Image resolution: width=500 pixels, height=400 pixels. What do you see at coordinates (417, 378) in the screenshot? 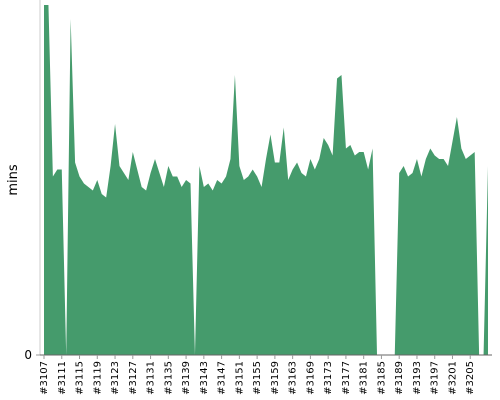
I see `x-tick-label: #3193` at bounding box center [417, 378].